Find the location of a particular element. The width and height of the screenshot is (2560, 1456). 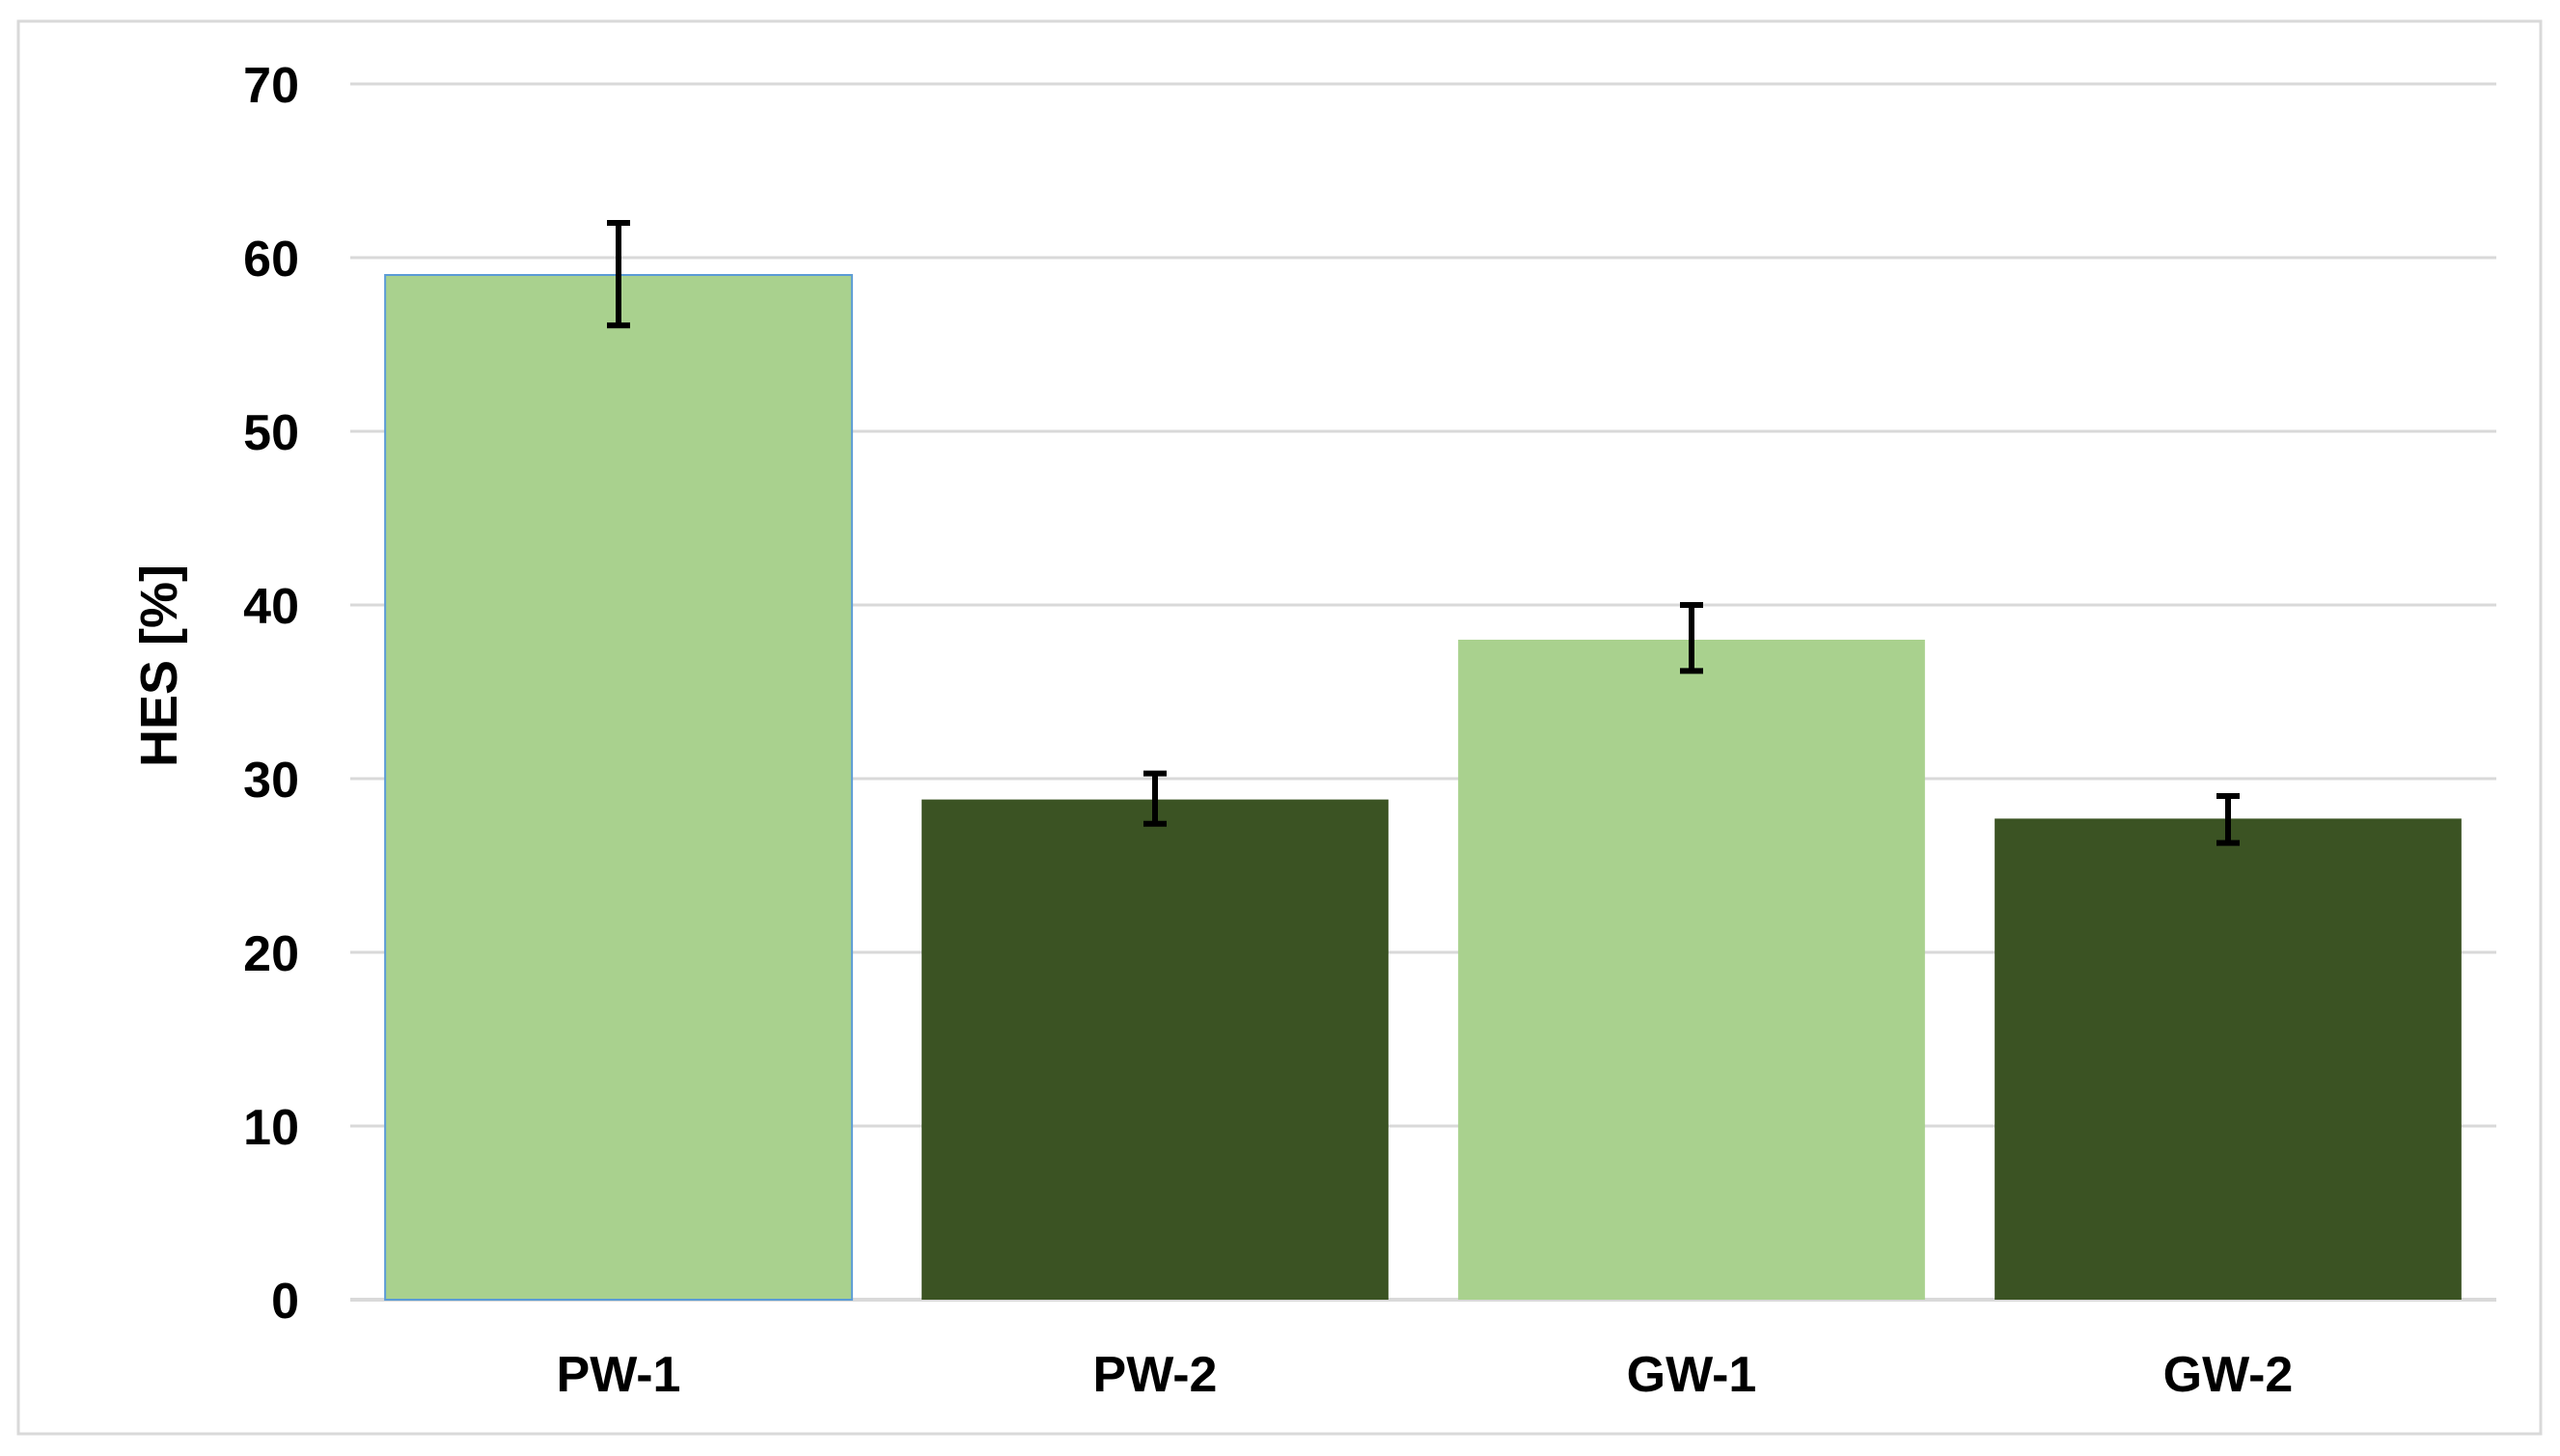

y-tick-labels: 0 10 20 30 40 50 60 70 is located at coordinates (271, 694).